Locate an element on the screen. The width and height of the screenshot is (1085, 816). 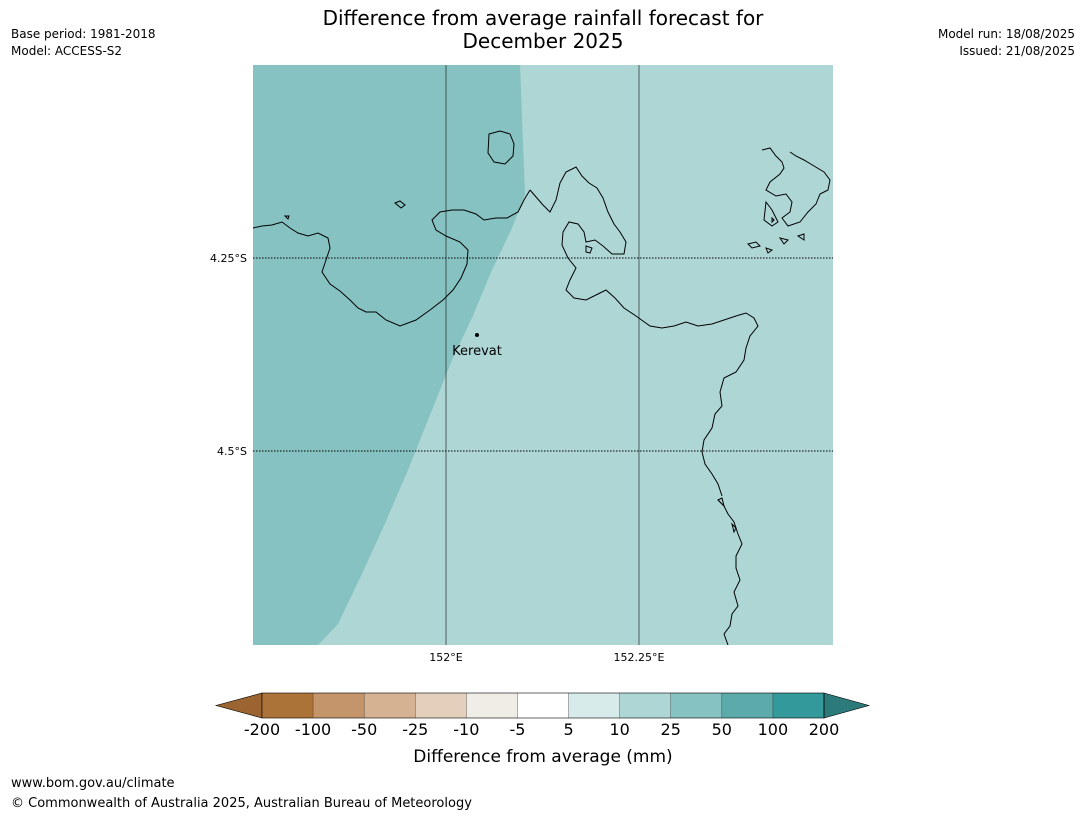
coastline-island-north is located at coordinates (501, 147).